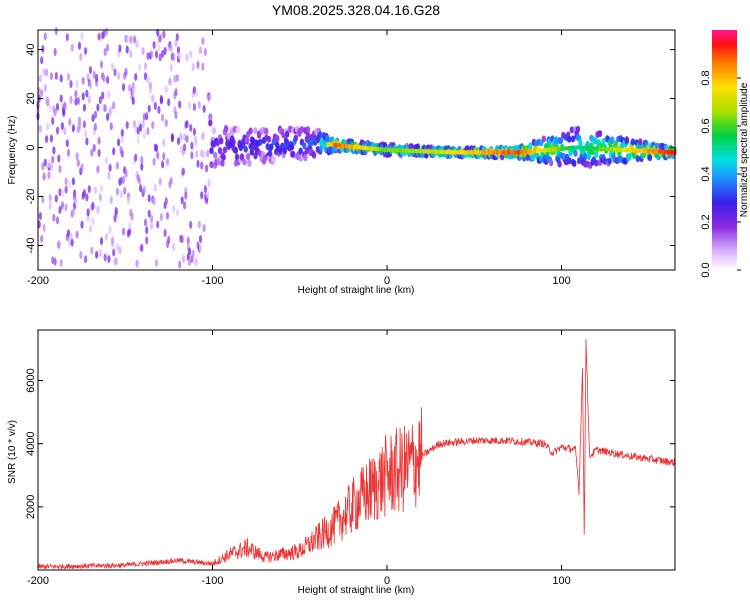 This screenshot has width=750, height=605. I want to click on colorbar-tick-label: 0.0, so click(706, 269).